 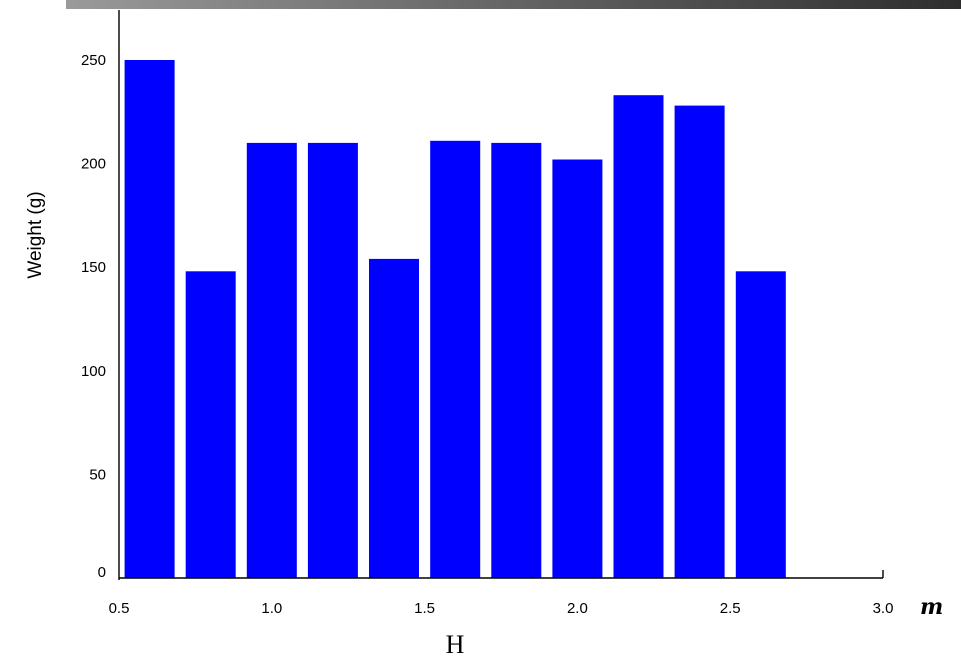 What do you see at coordinates (501, 608) in the screenshot?
I see `x-tick-labels: 0.5 1.0 1.5 2.0 2.5 3.0` at bounding box center [501, 608].